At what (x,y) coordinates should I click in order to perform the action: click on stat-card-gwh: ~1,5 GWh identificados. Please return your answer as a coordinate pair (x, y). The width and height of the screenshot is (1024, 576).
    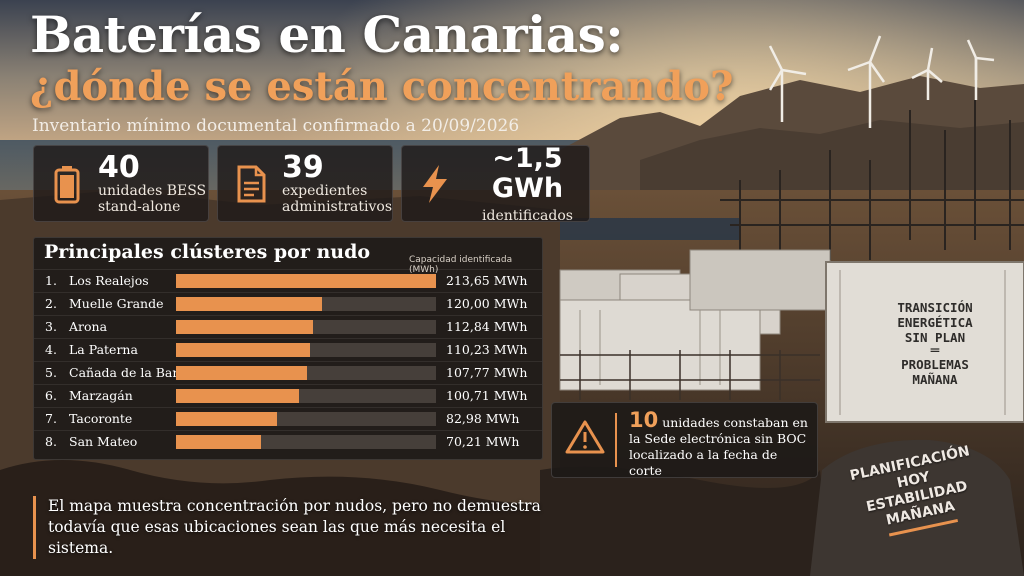
    Looking at the image, I should click on (495, 183).